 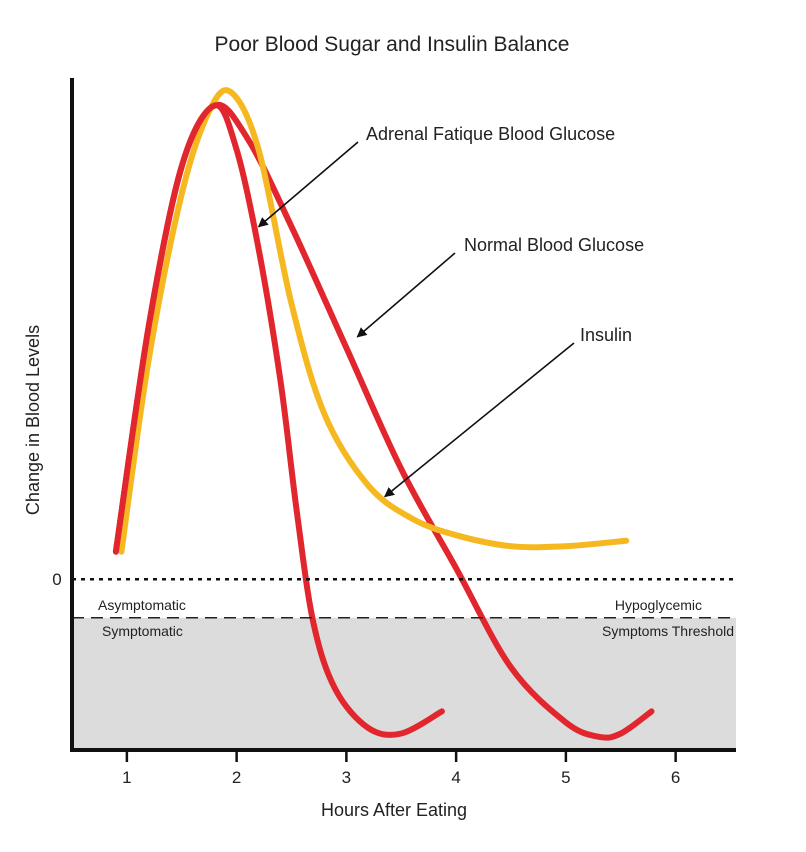 What do you see at coordinates (56, 579) in the screenshot?
I see `y-tick-label-0: 0` at bounding box center [56, 579].